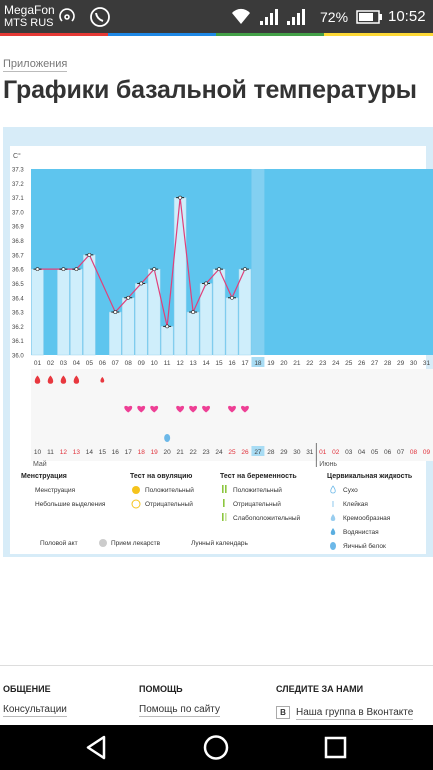 Image resolution: width=433 pixels, height=770 pixels. I want to click on status-accent-strip, so click(216, 34).